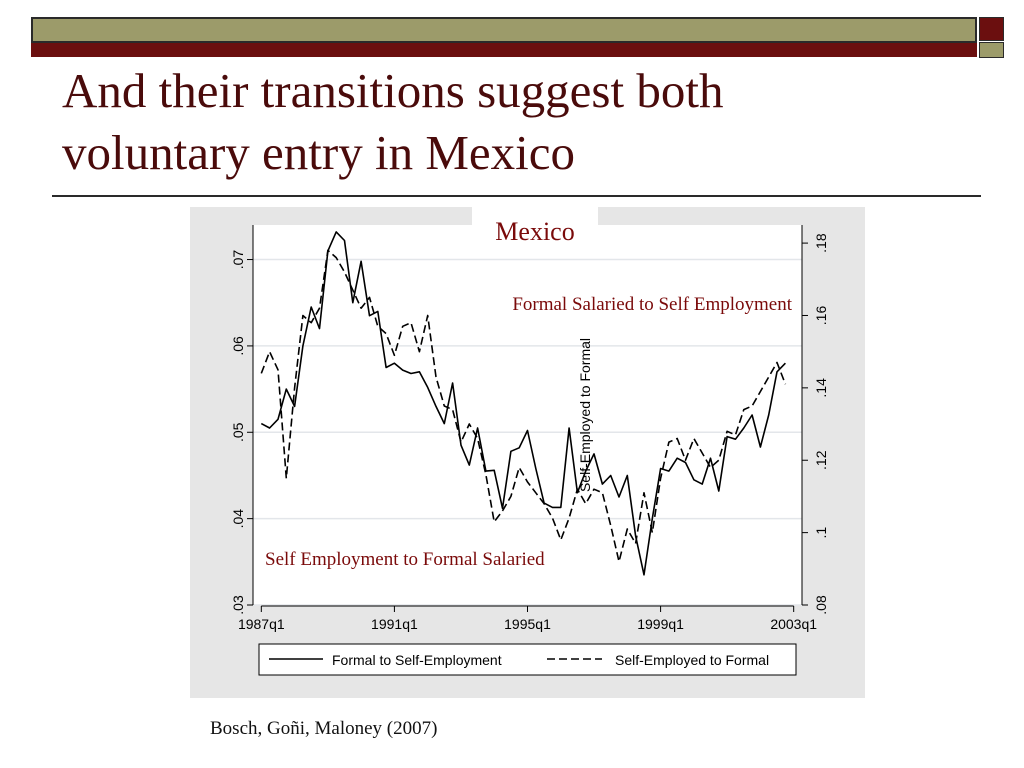 The width and height of the screenshot is (1024, 768). I want to click on y-right-tick-label: .14, so click(821, 388).